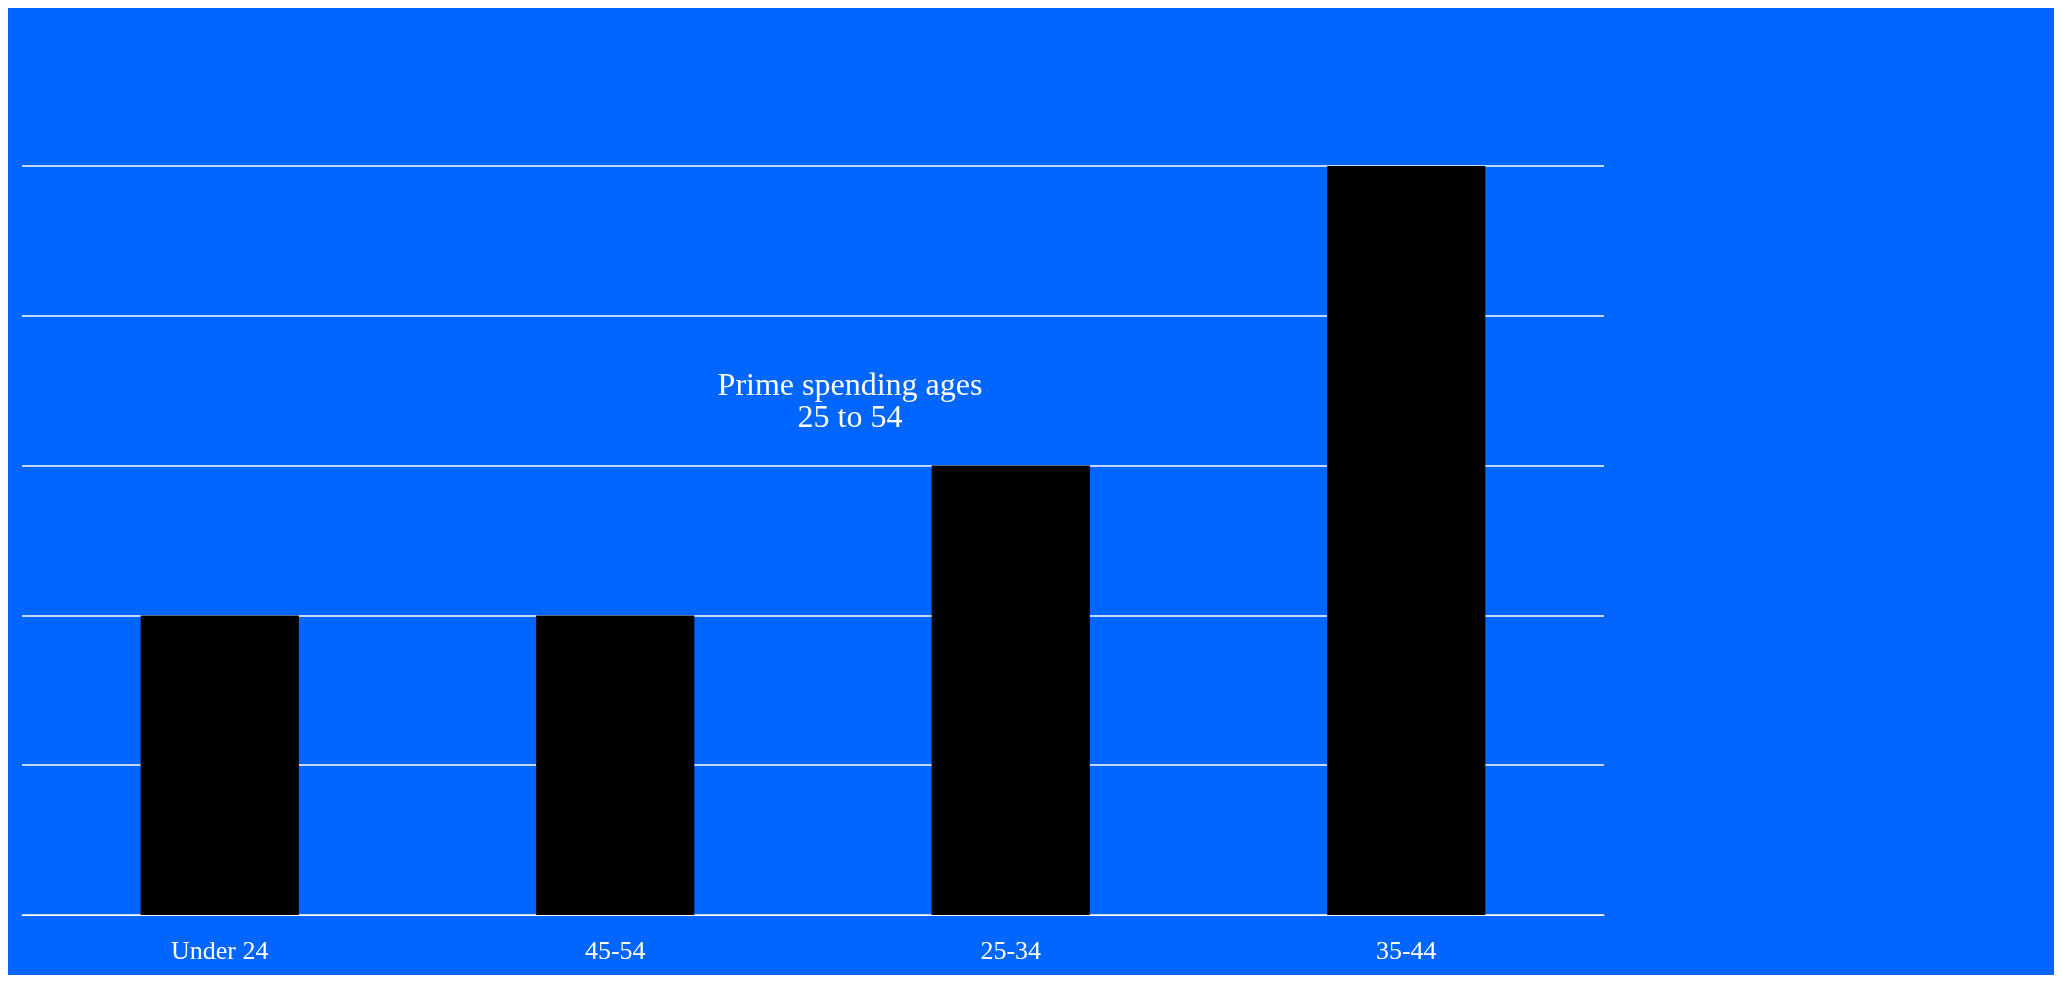  I want to click on x-tick-label: 45-54, so click(615, 950).